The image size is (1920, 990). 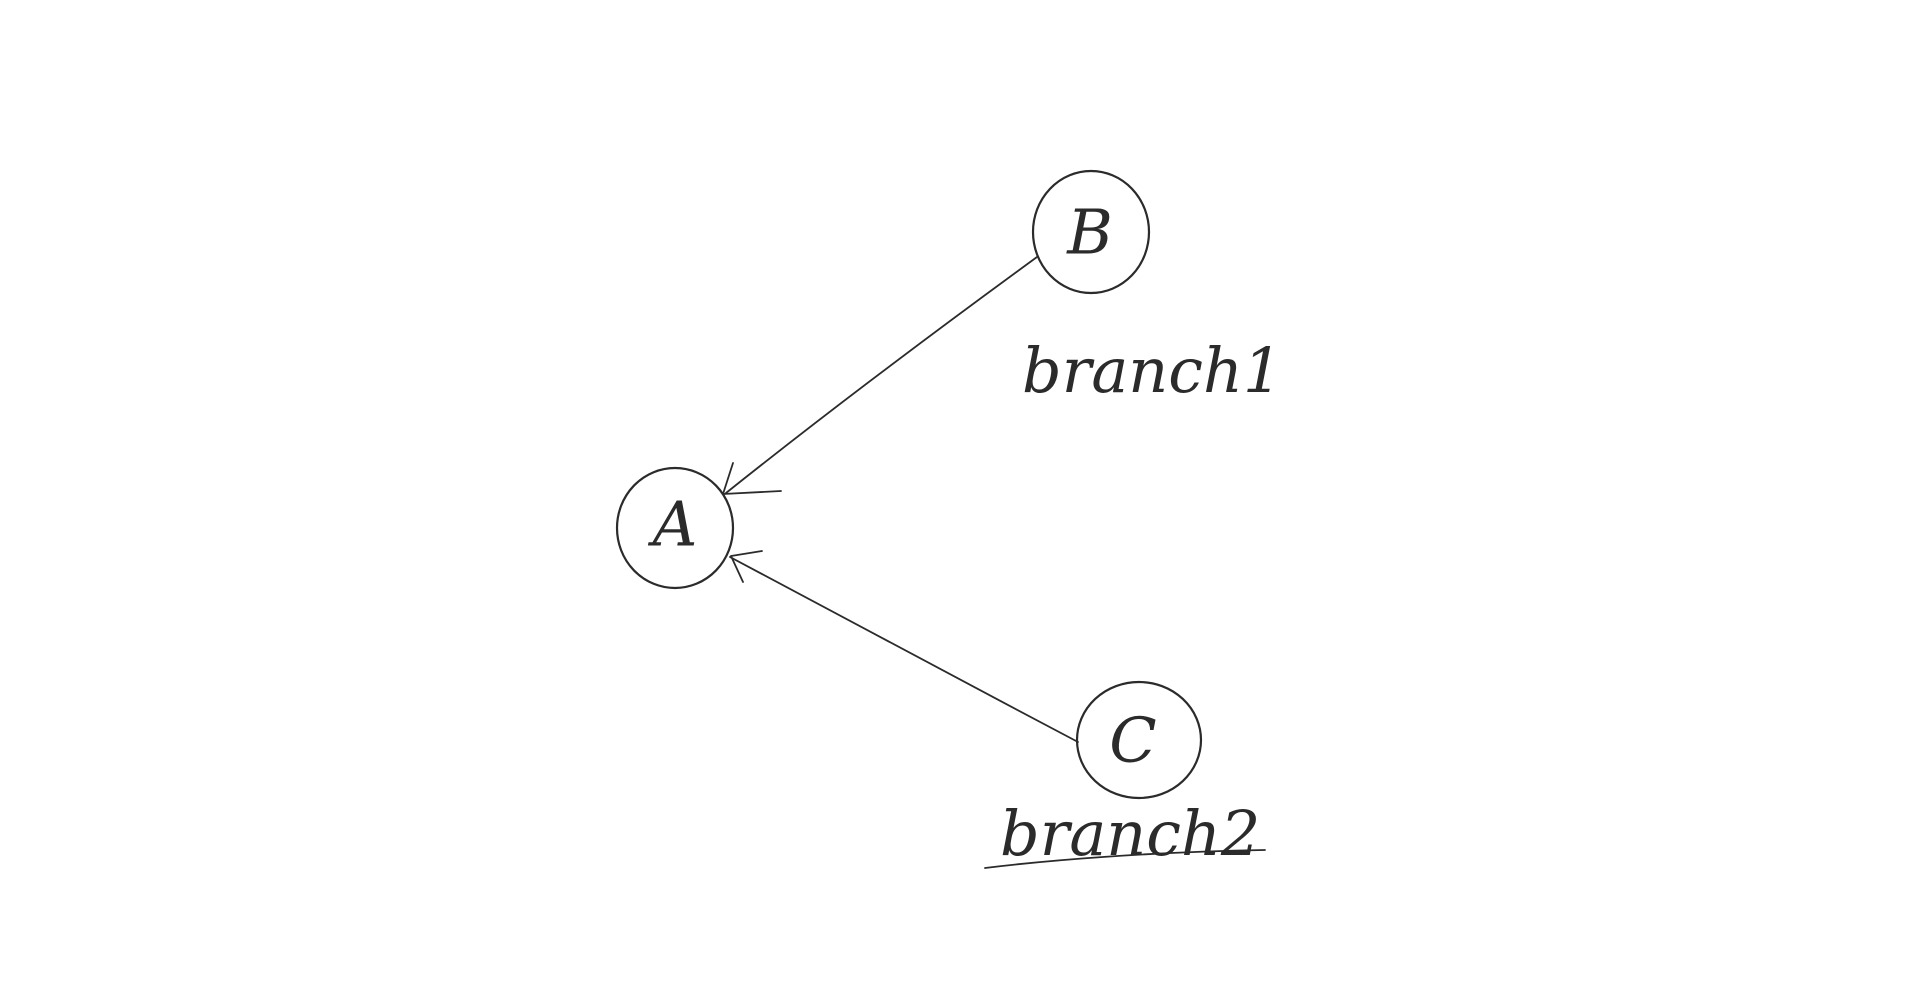 I want to click on branch-label-branch2: branch2, so click(x=1130, y=833).